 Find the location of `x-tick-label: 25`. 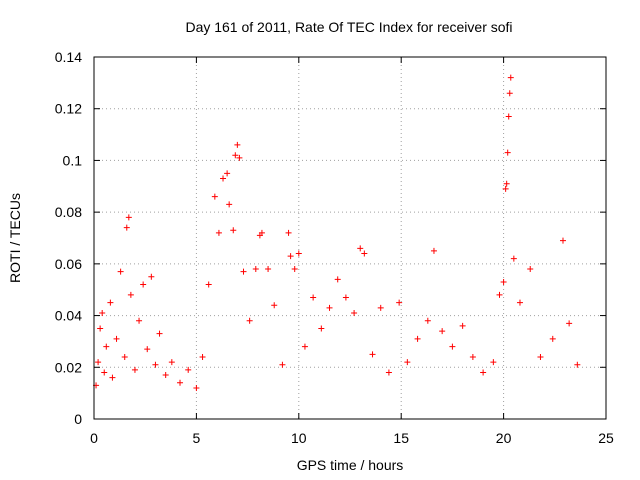

x-tick-label: 25 is located at coordinates (606, 438).